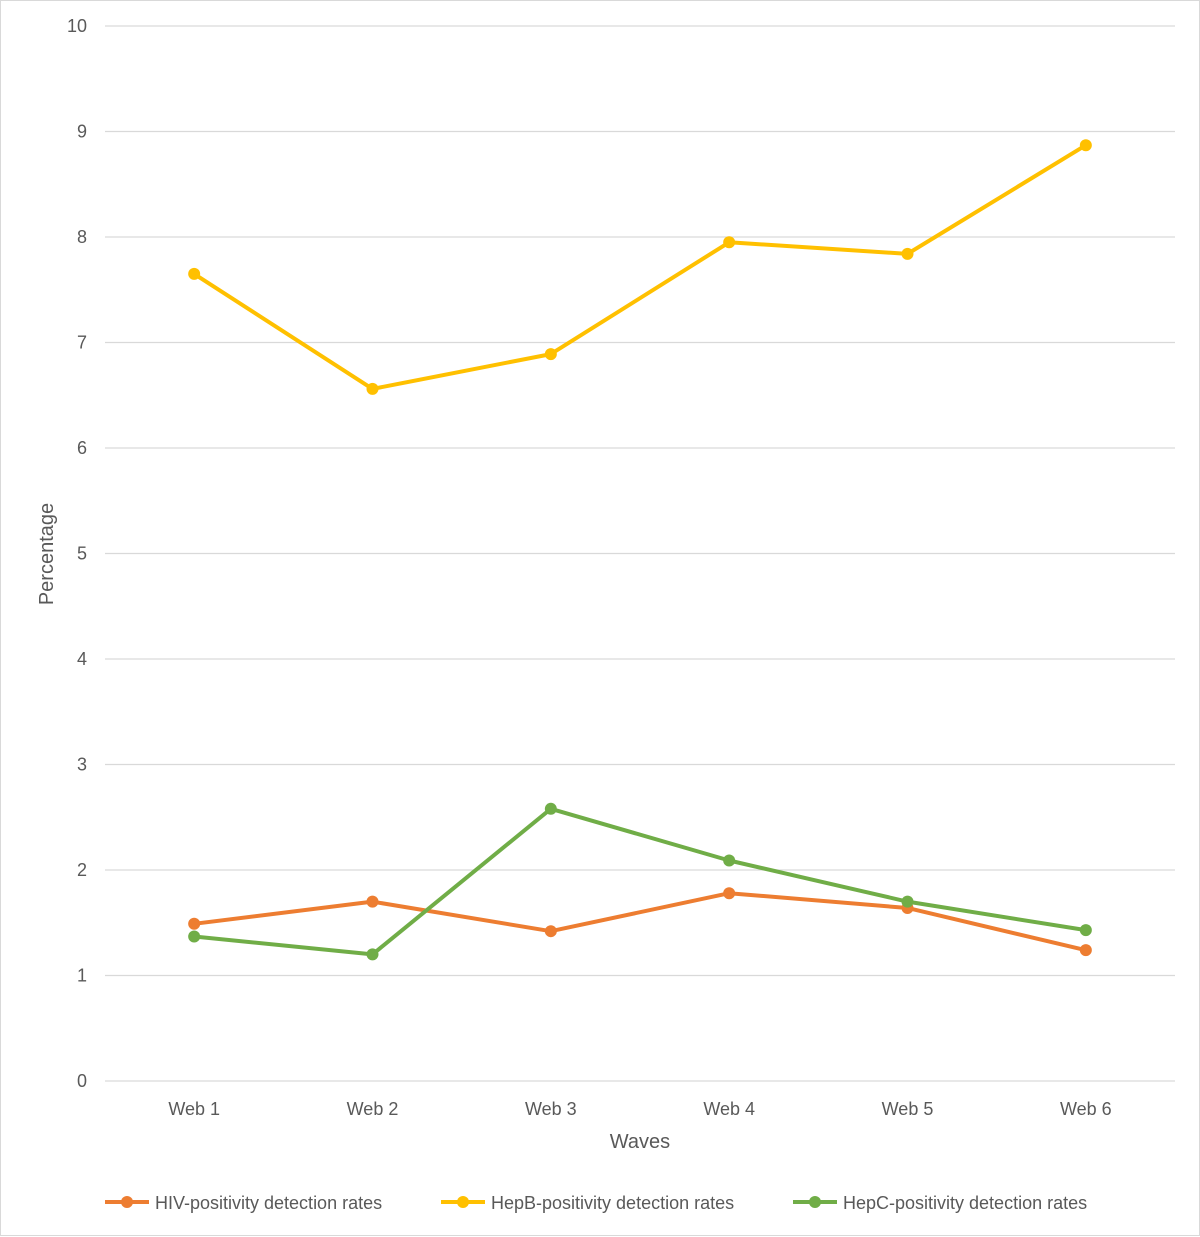 Image resolution: width=1200 pixels, height=1237 pixels. What do you see at coordinates (82, 237) in the screenshot?
I see `y-tick-label: 8` at bounding box center [82, 237].